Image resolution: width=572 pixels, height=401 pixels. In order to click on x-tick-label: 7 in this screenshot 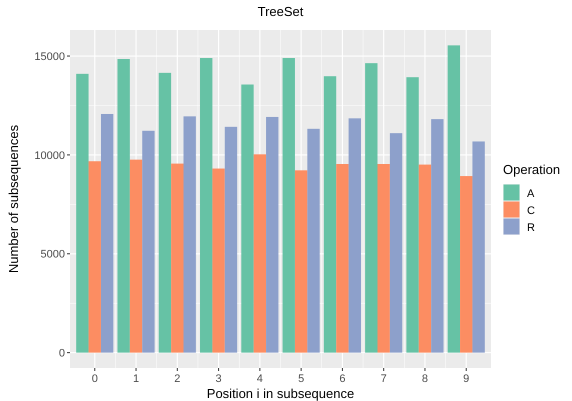, I will do `click(383, 379)`.